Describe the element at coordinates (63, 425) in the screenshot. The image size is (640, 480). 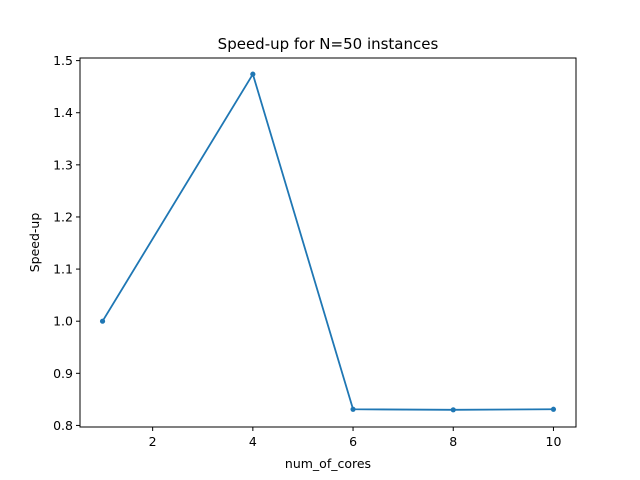
I see `y-tick-label: 0.8` at that location.